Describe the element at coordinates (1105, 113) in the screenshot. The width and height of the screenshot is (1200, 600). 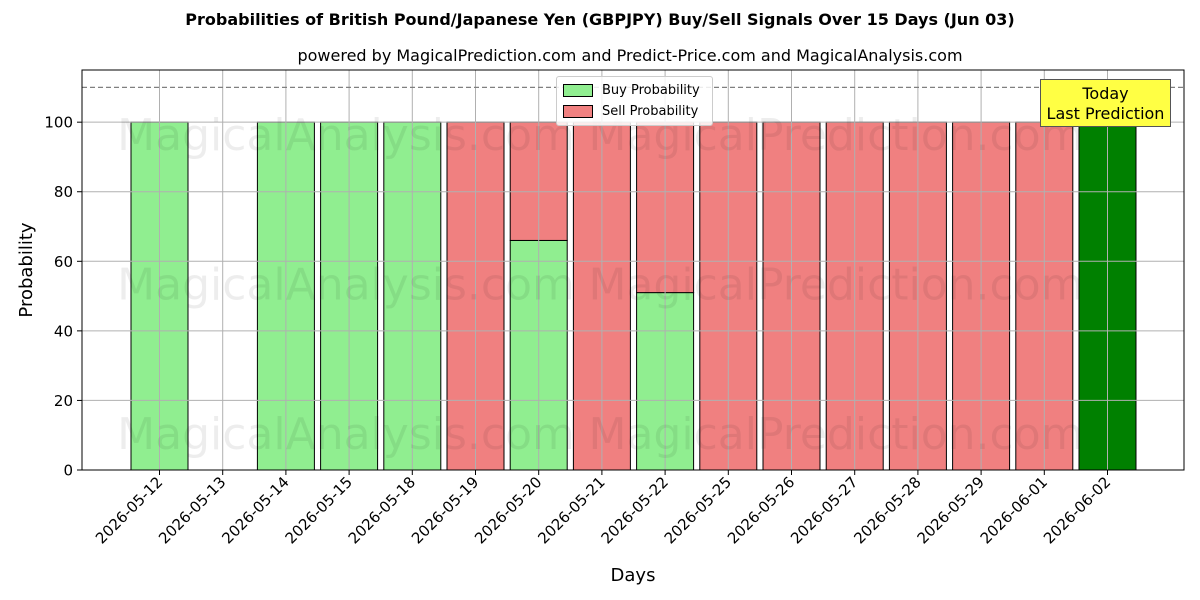
I see `last-prediction-label: Last Prediction` at that location.